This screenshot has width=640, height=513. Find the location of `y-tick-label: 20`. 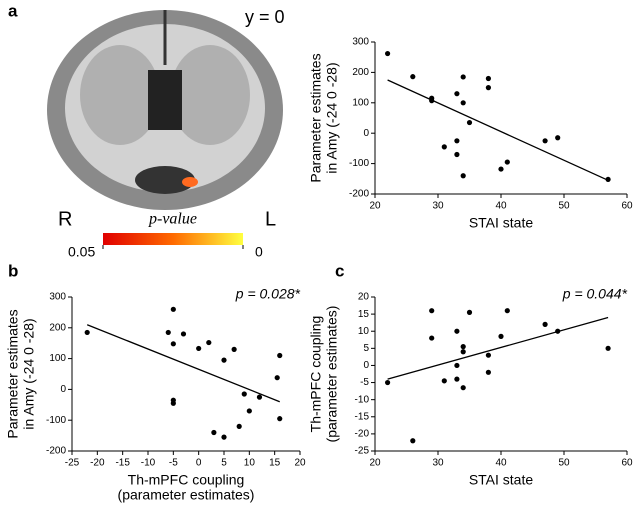

y-tick-label: 20 is located at coordinates (364, 297).